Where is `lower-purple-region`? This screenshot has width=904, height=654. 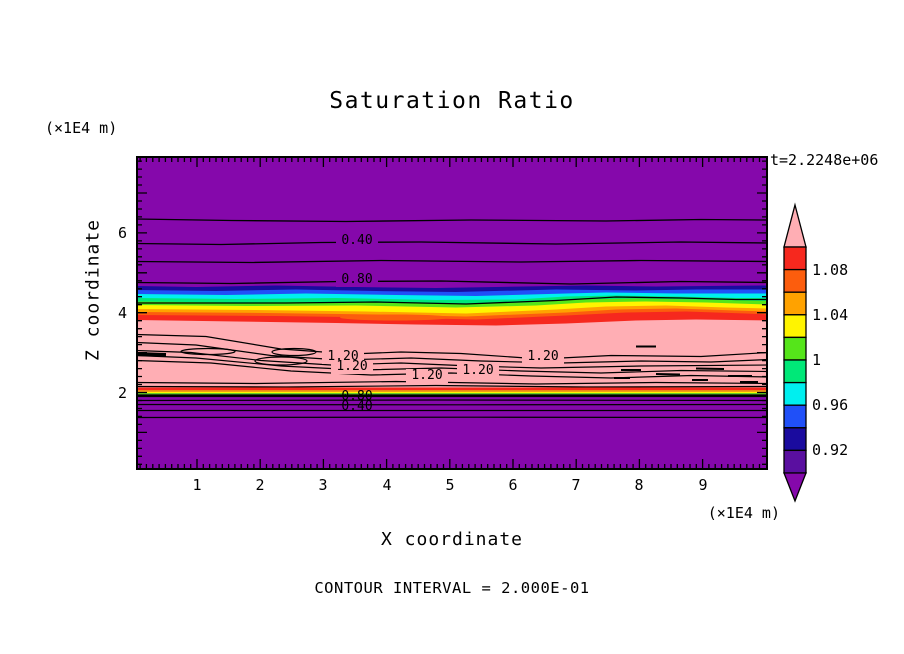 lower-purple-region is located at coordinates (452, 433).